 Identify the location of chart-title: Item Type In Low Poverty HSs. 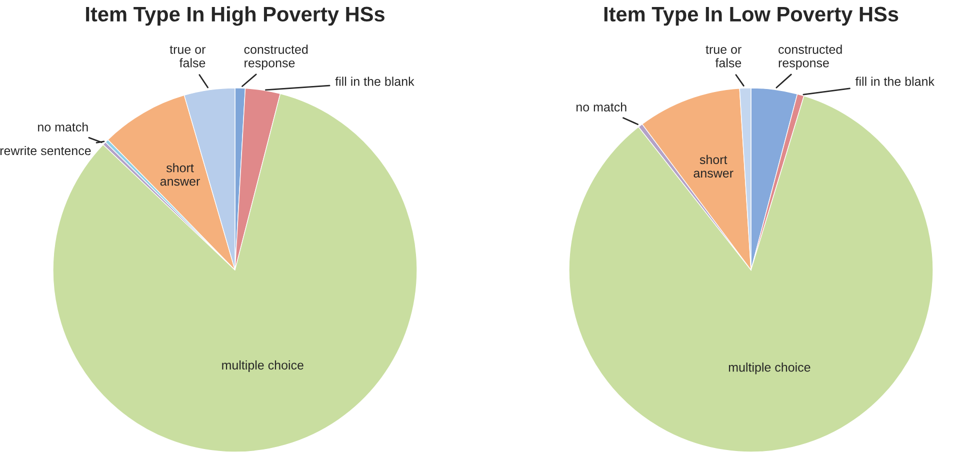
(751, 16).